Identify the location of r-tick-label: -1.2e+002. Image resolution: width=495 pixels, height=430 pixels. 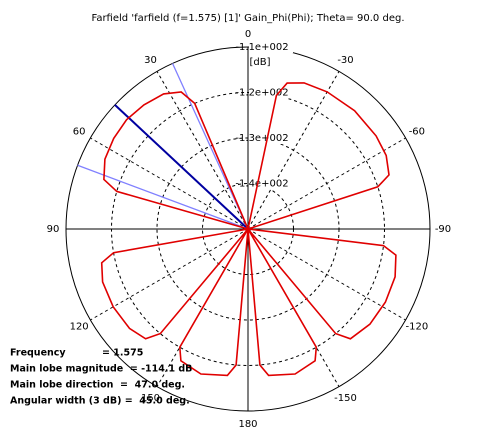
(261, 93).